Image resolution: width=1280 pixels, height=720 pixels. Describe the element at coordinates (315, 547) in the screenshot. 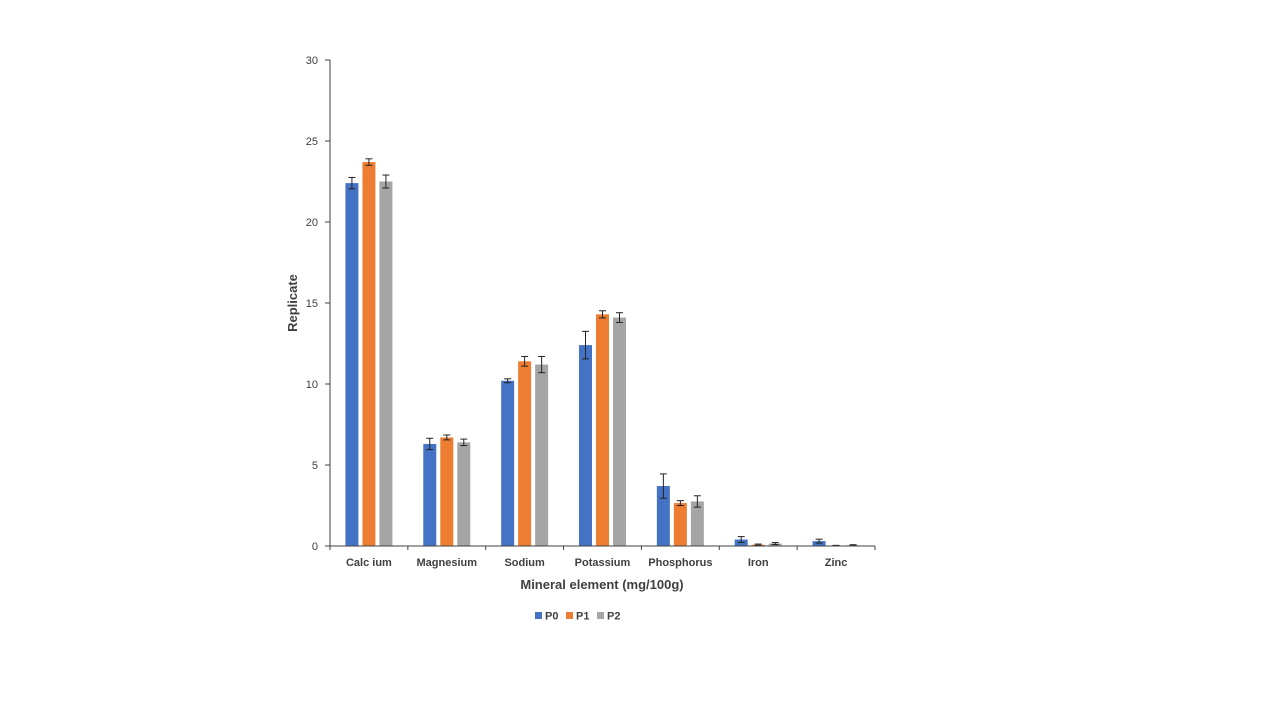

I see `y-tick-label: 0` at that location.